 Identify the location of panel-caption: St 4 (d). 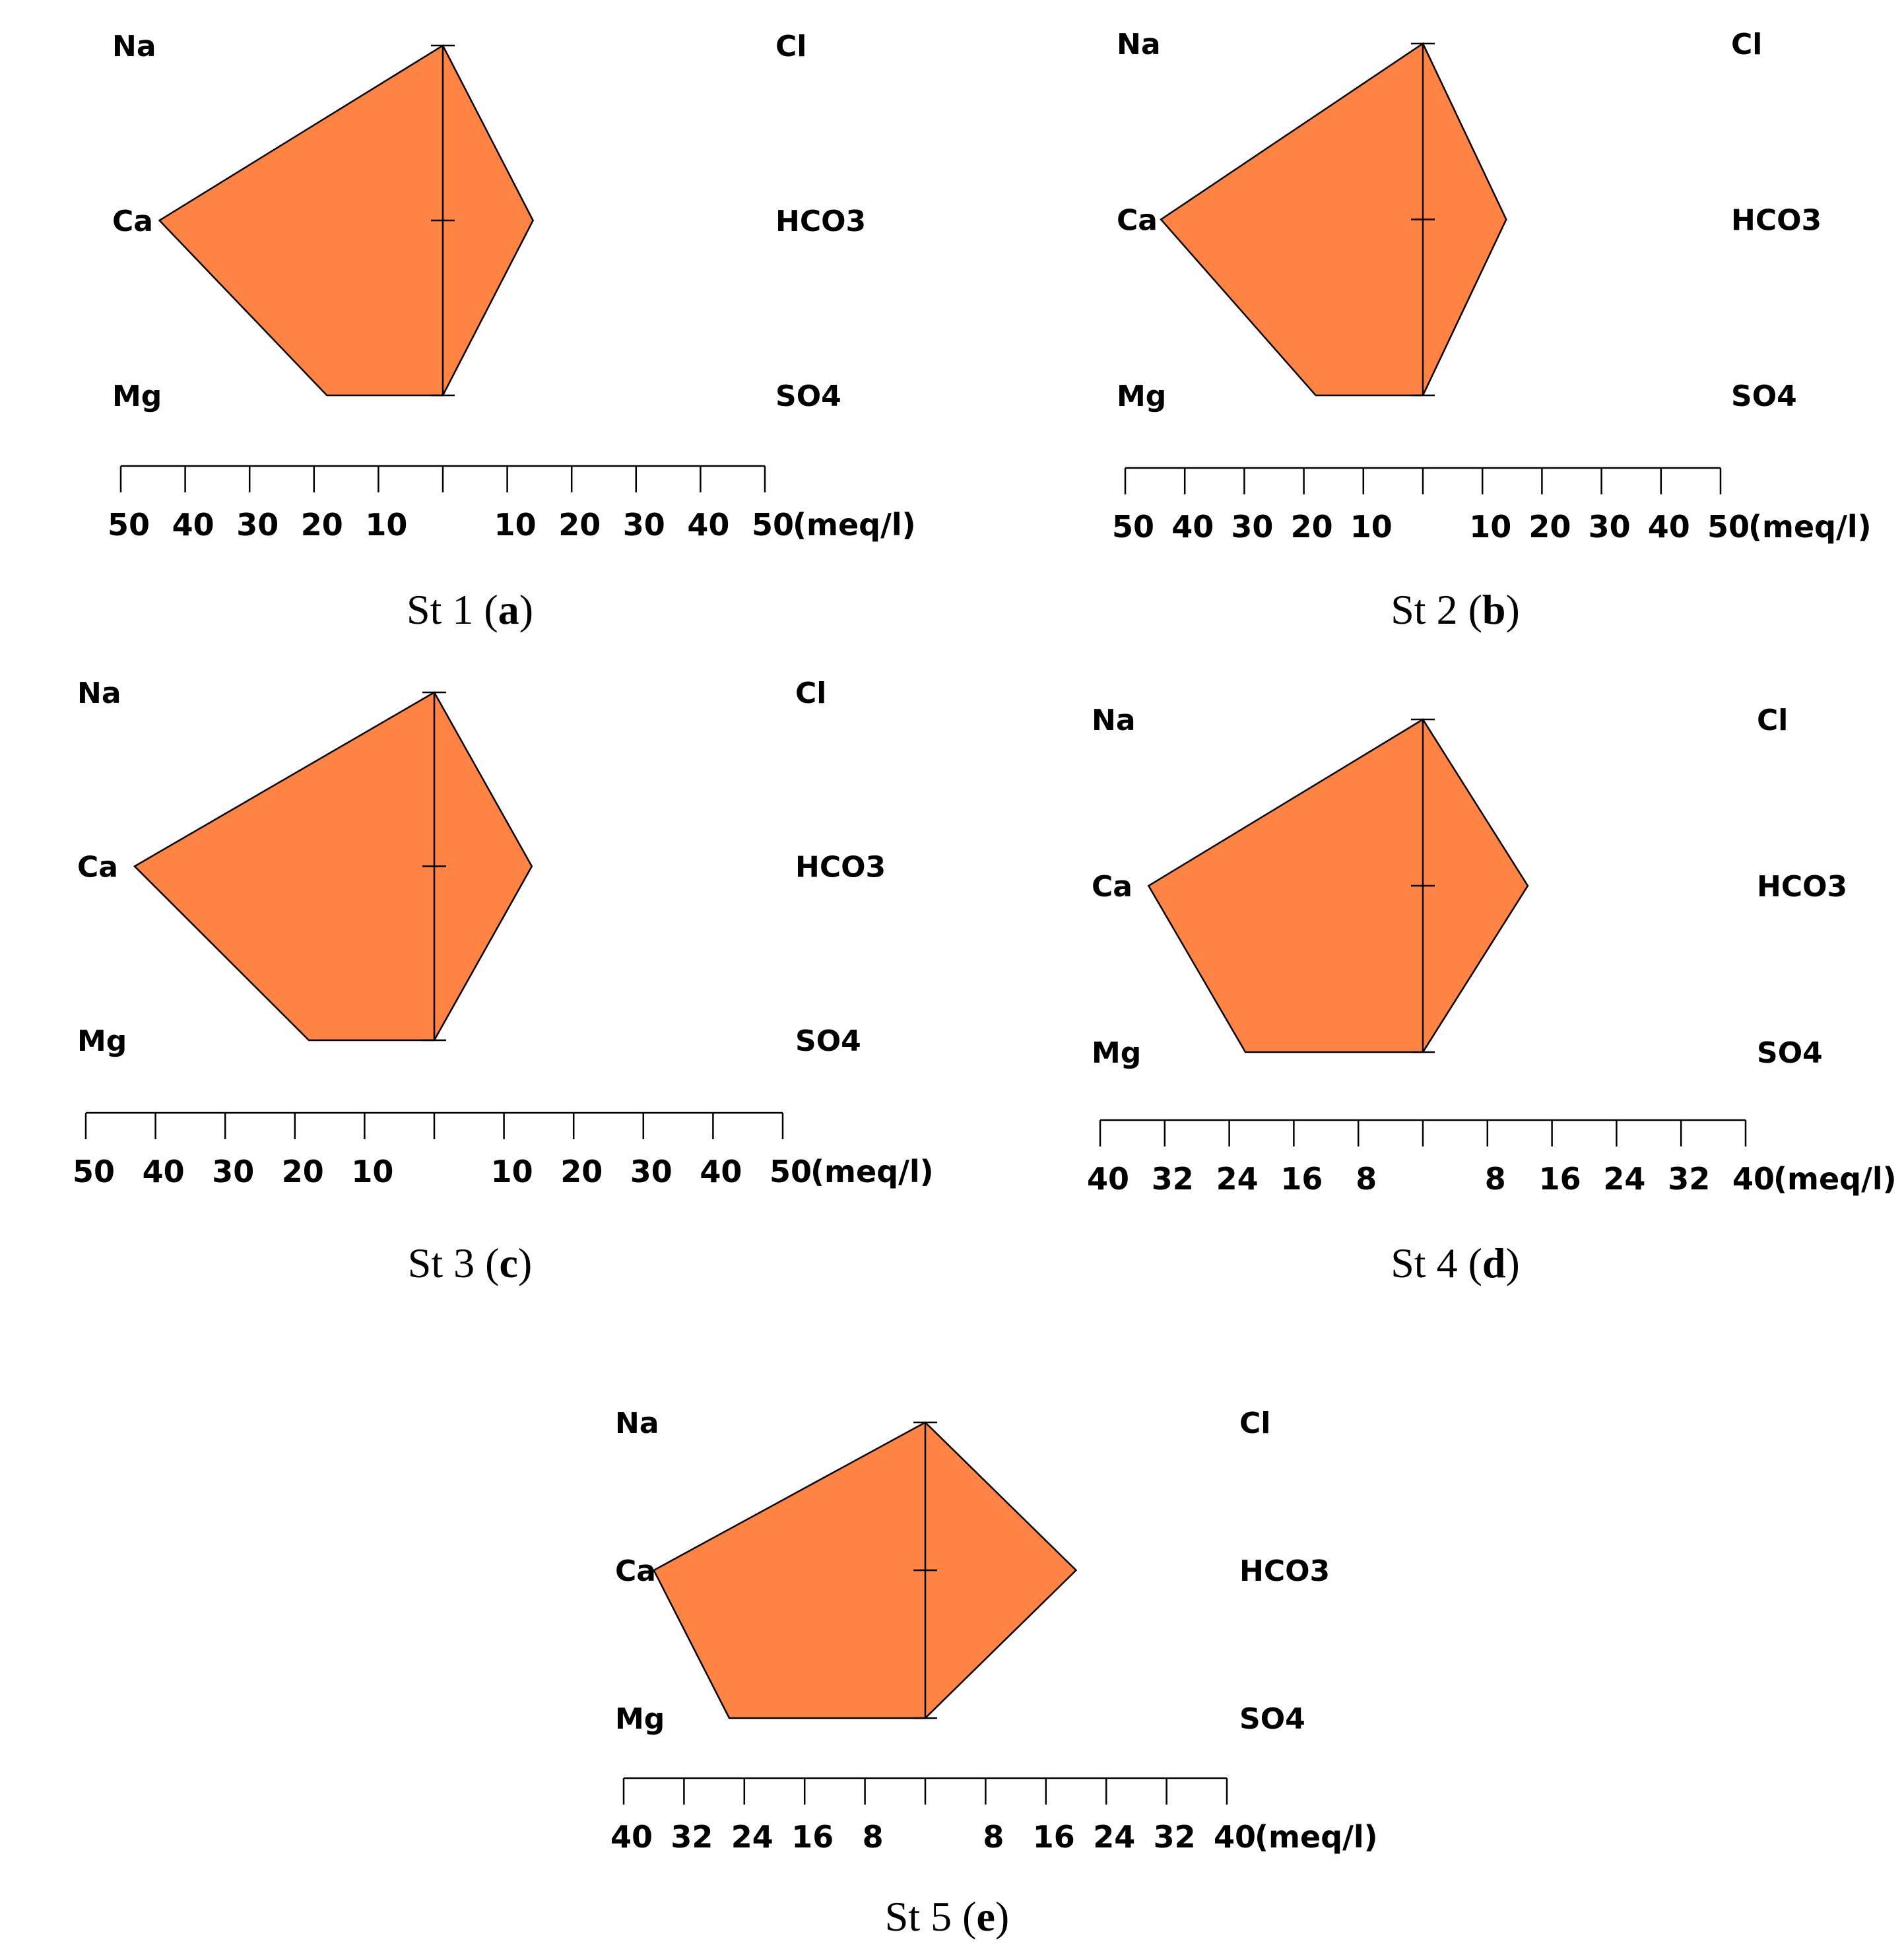
(1455, 1263).